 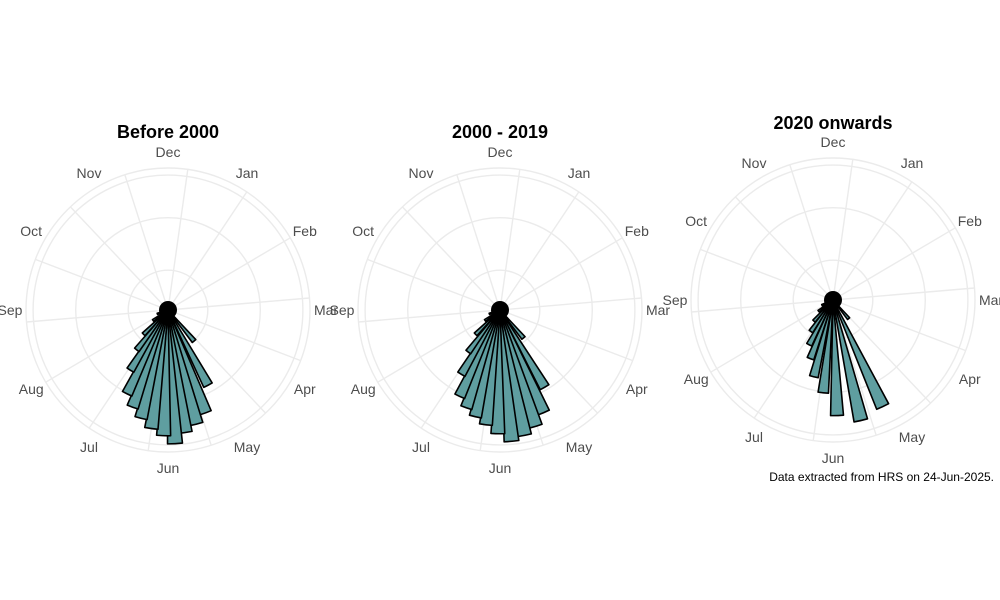 I want to click on panel-title: Before 2000, so click(x=168, y=132).